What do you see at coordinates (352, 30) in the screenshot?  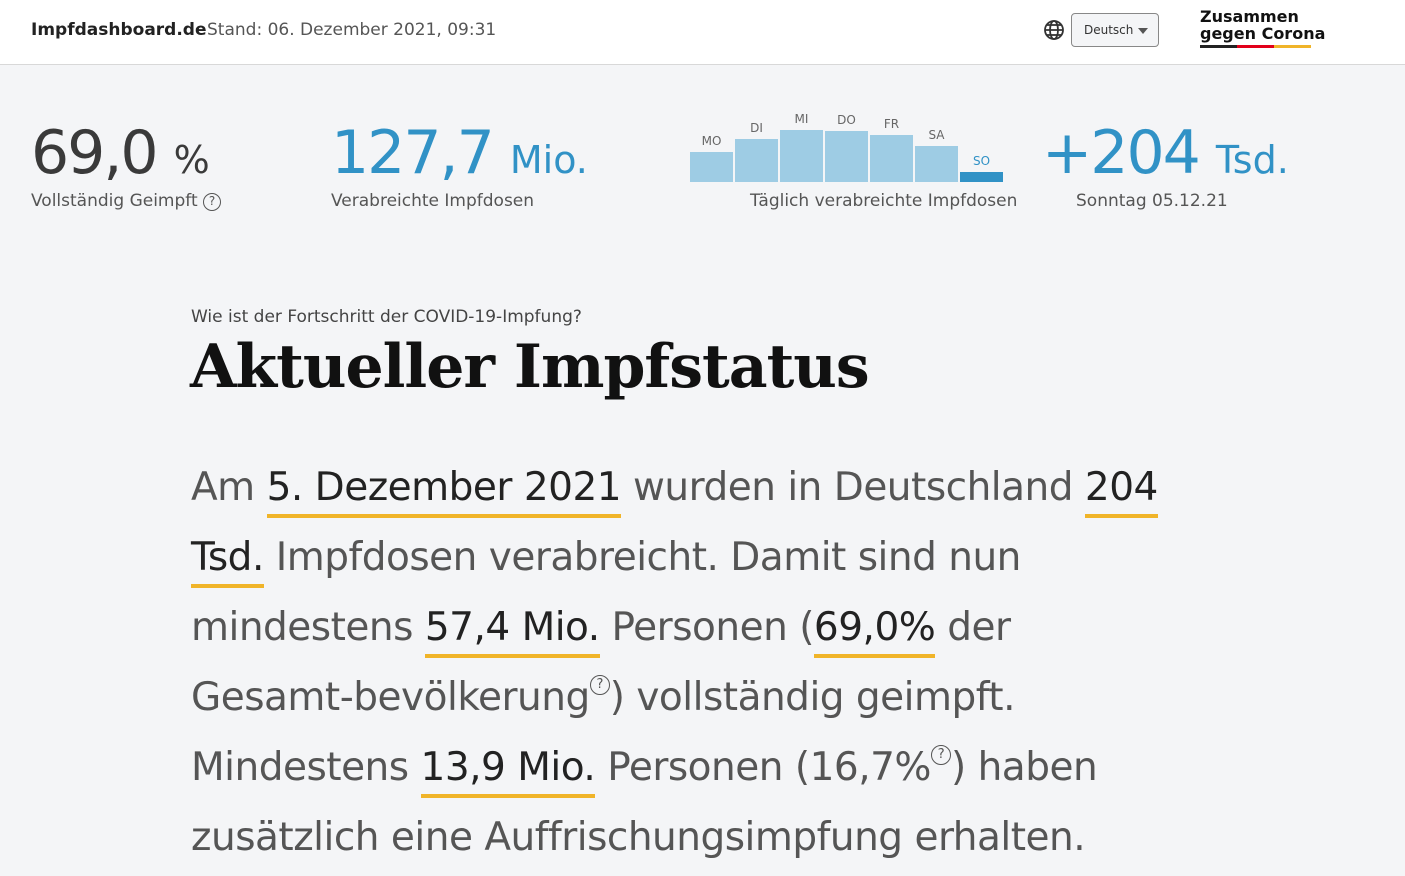 I see `last-updated: Stand: 06. Dezember 2021, 09:31` at bounding box center [352, 30].